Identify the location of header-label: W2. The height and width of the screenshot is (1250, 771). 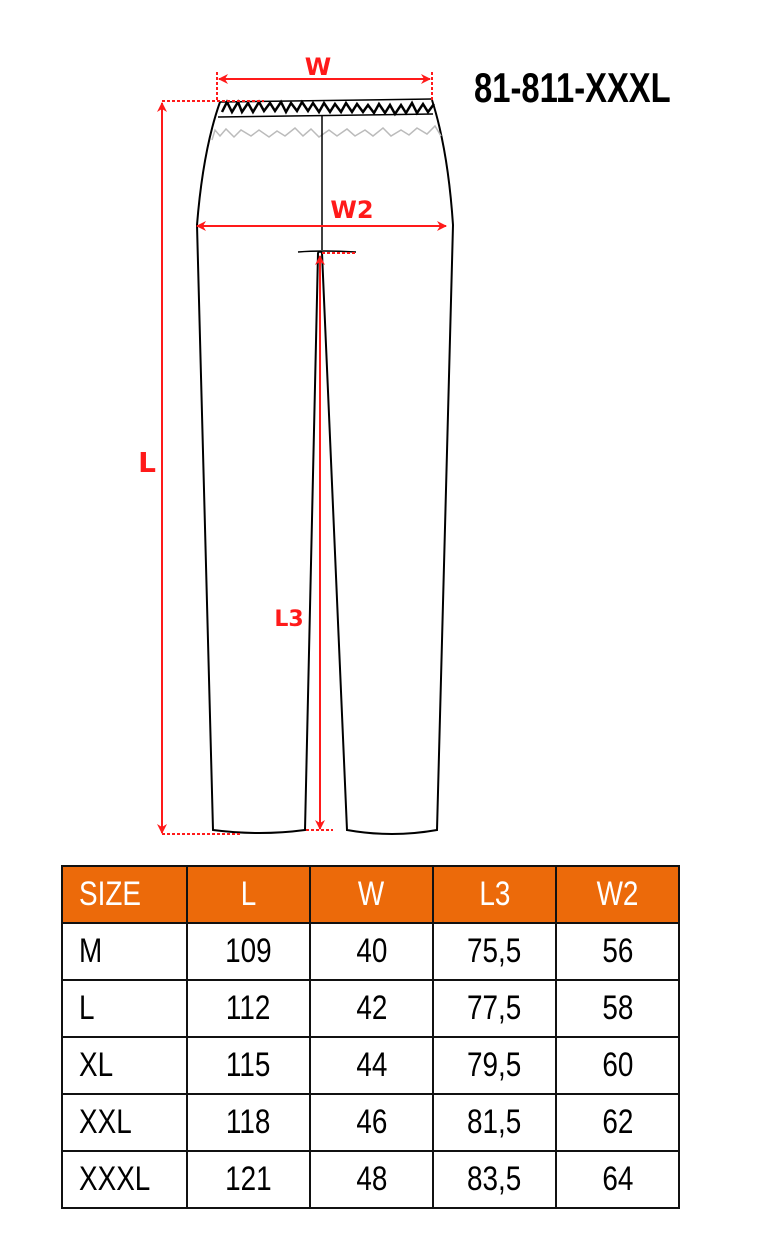
(617, 894).